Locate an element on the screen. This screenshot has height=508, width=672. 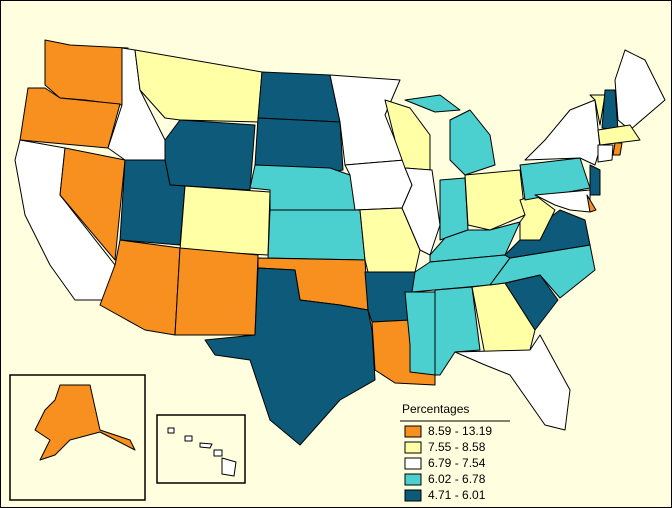
legend-label: 4.71 - 6.01 is located at coordinates (457, 495).